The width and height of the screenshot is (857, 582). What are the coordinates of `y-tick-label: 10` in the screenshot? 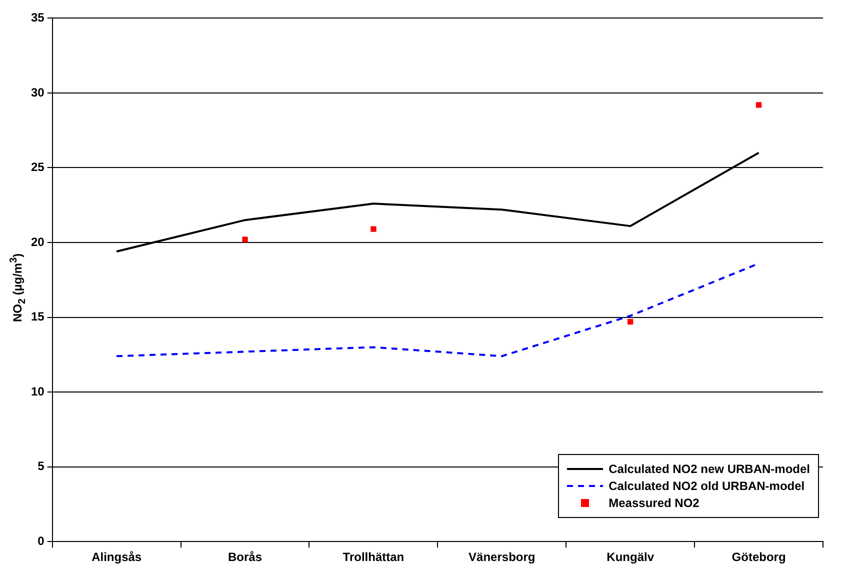 It's located at (37, 391).